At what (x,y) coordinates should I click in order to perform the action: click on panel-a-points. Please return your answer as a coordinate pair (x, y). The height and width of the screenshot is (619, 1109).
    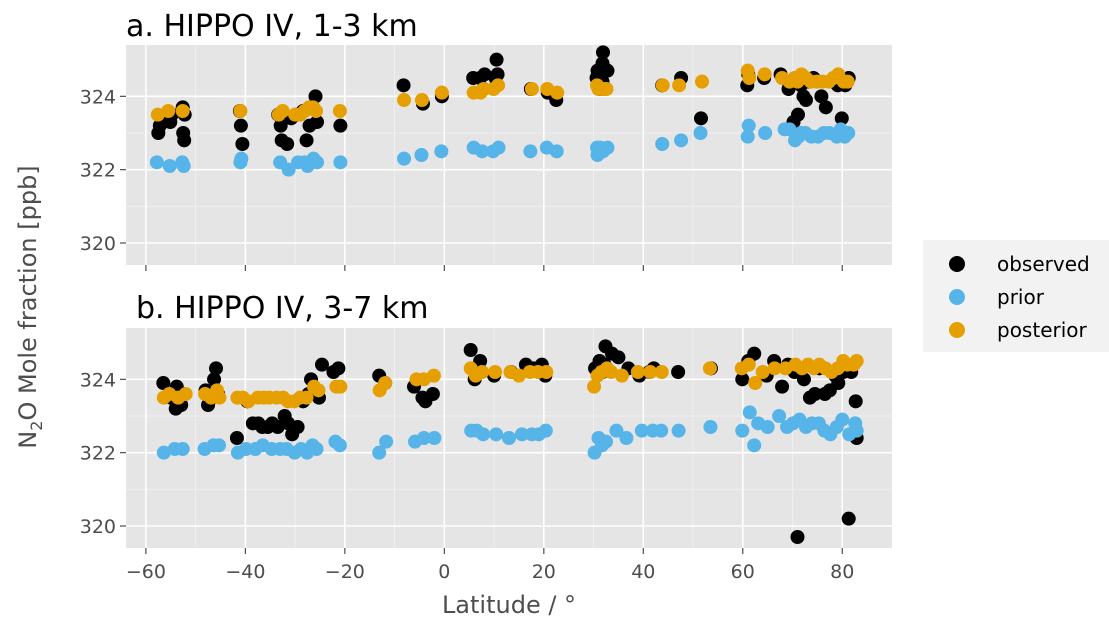
    Looking at the image, I should click on (502, 111).